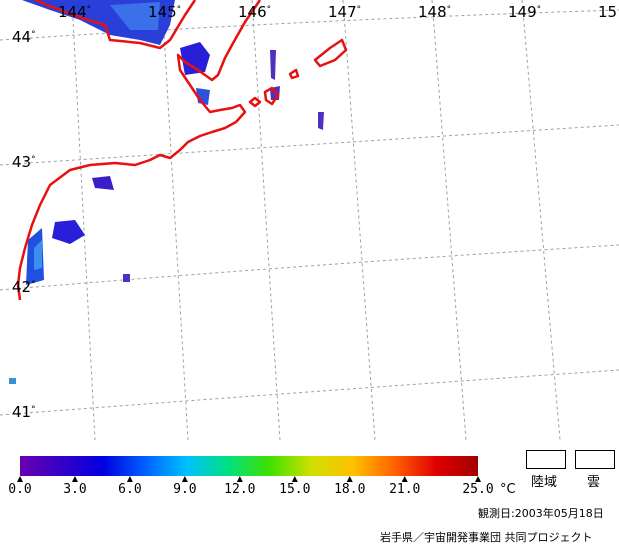 The image size is (619, 546). I want to click on colorbar-tick-label: 15.0, so click(295, 489).